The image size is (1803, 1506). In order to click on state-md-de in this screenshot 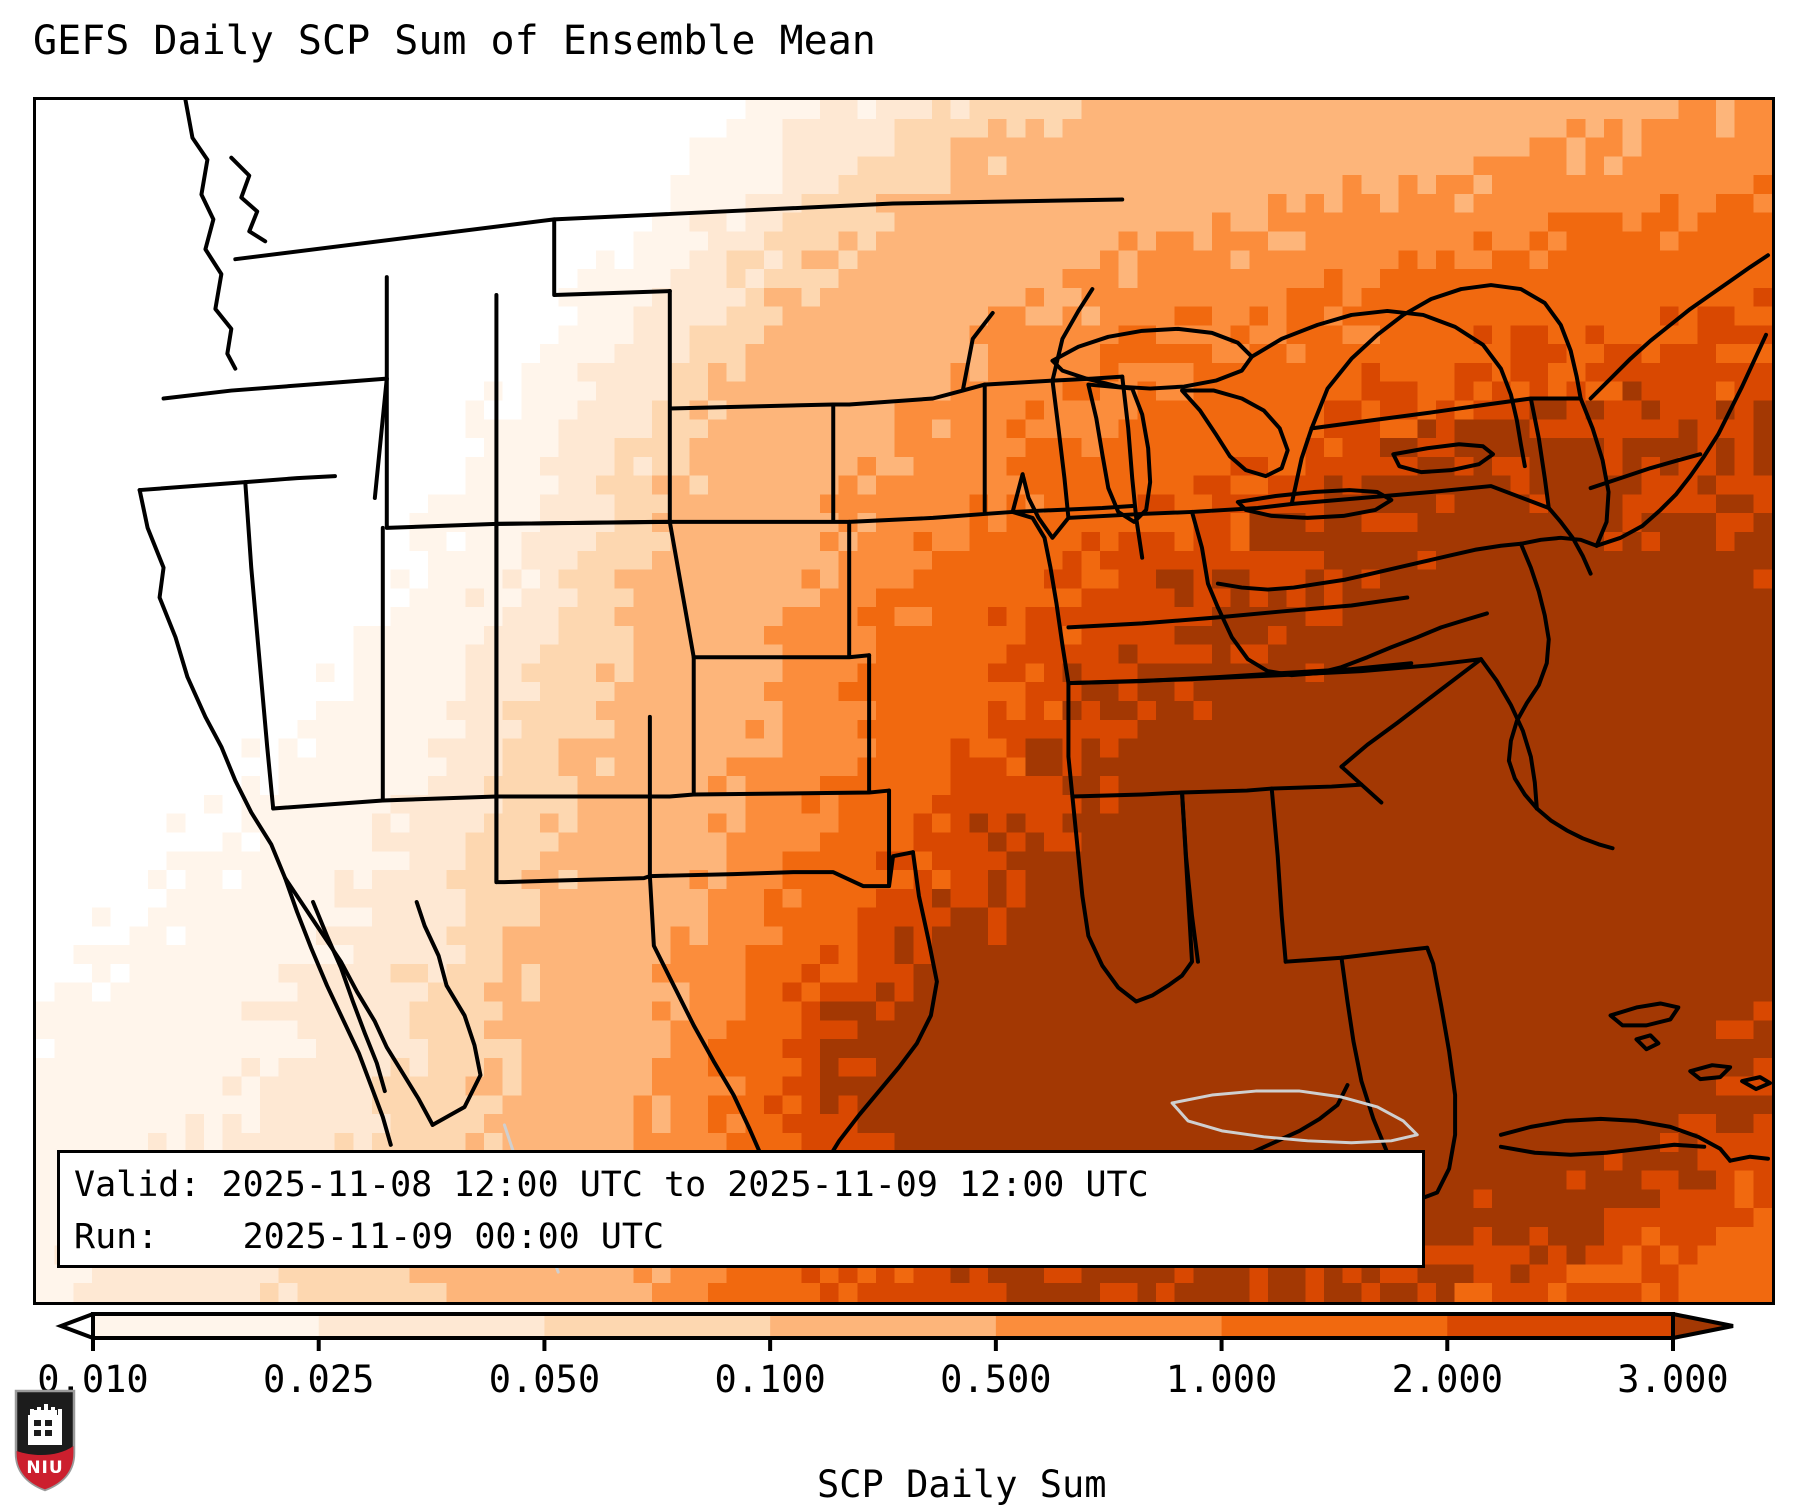, I will do `click(1558, 540)`.